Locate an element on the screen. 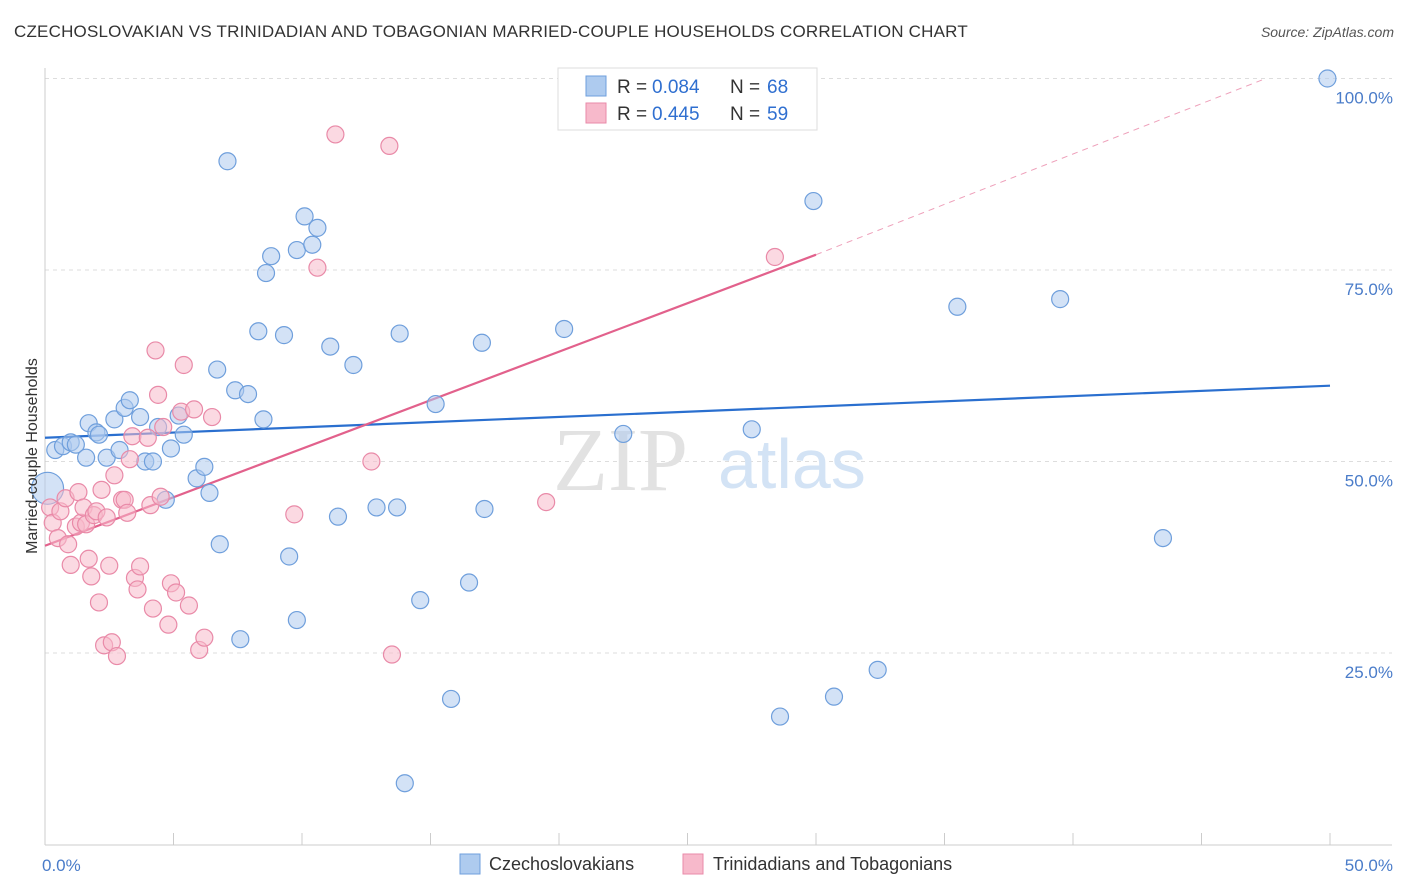 The image size is (1406, 892). series-legend-swatch-blue is located at coordinates (470, 864).